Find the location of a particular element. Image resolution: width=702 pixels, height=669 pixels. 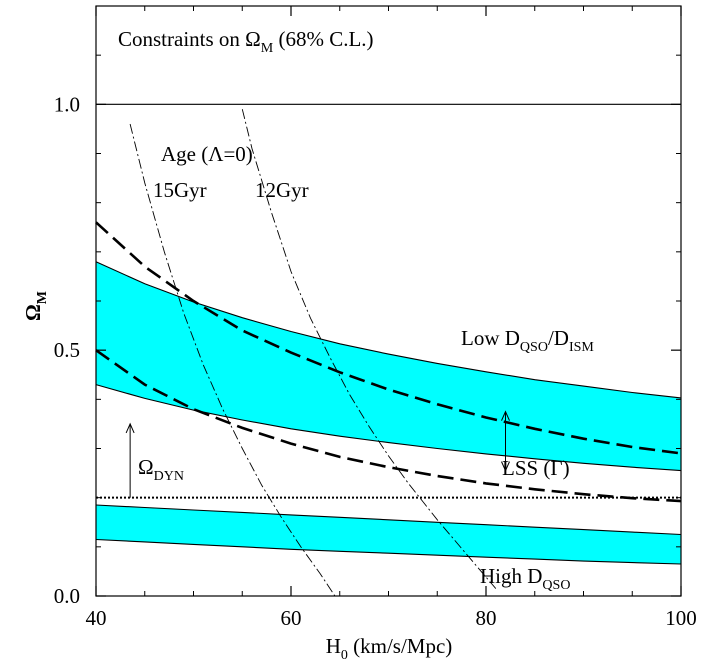

arrow-dyn-arrow-head is located at coordinates (130, 428).